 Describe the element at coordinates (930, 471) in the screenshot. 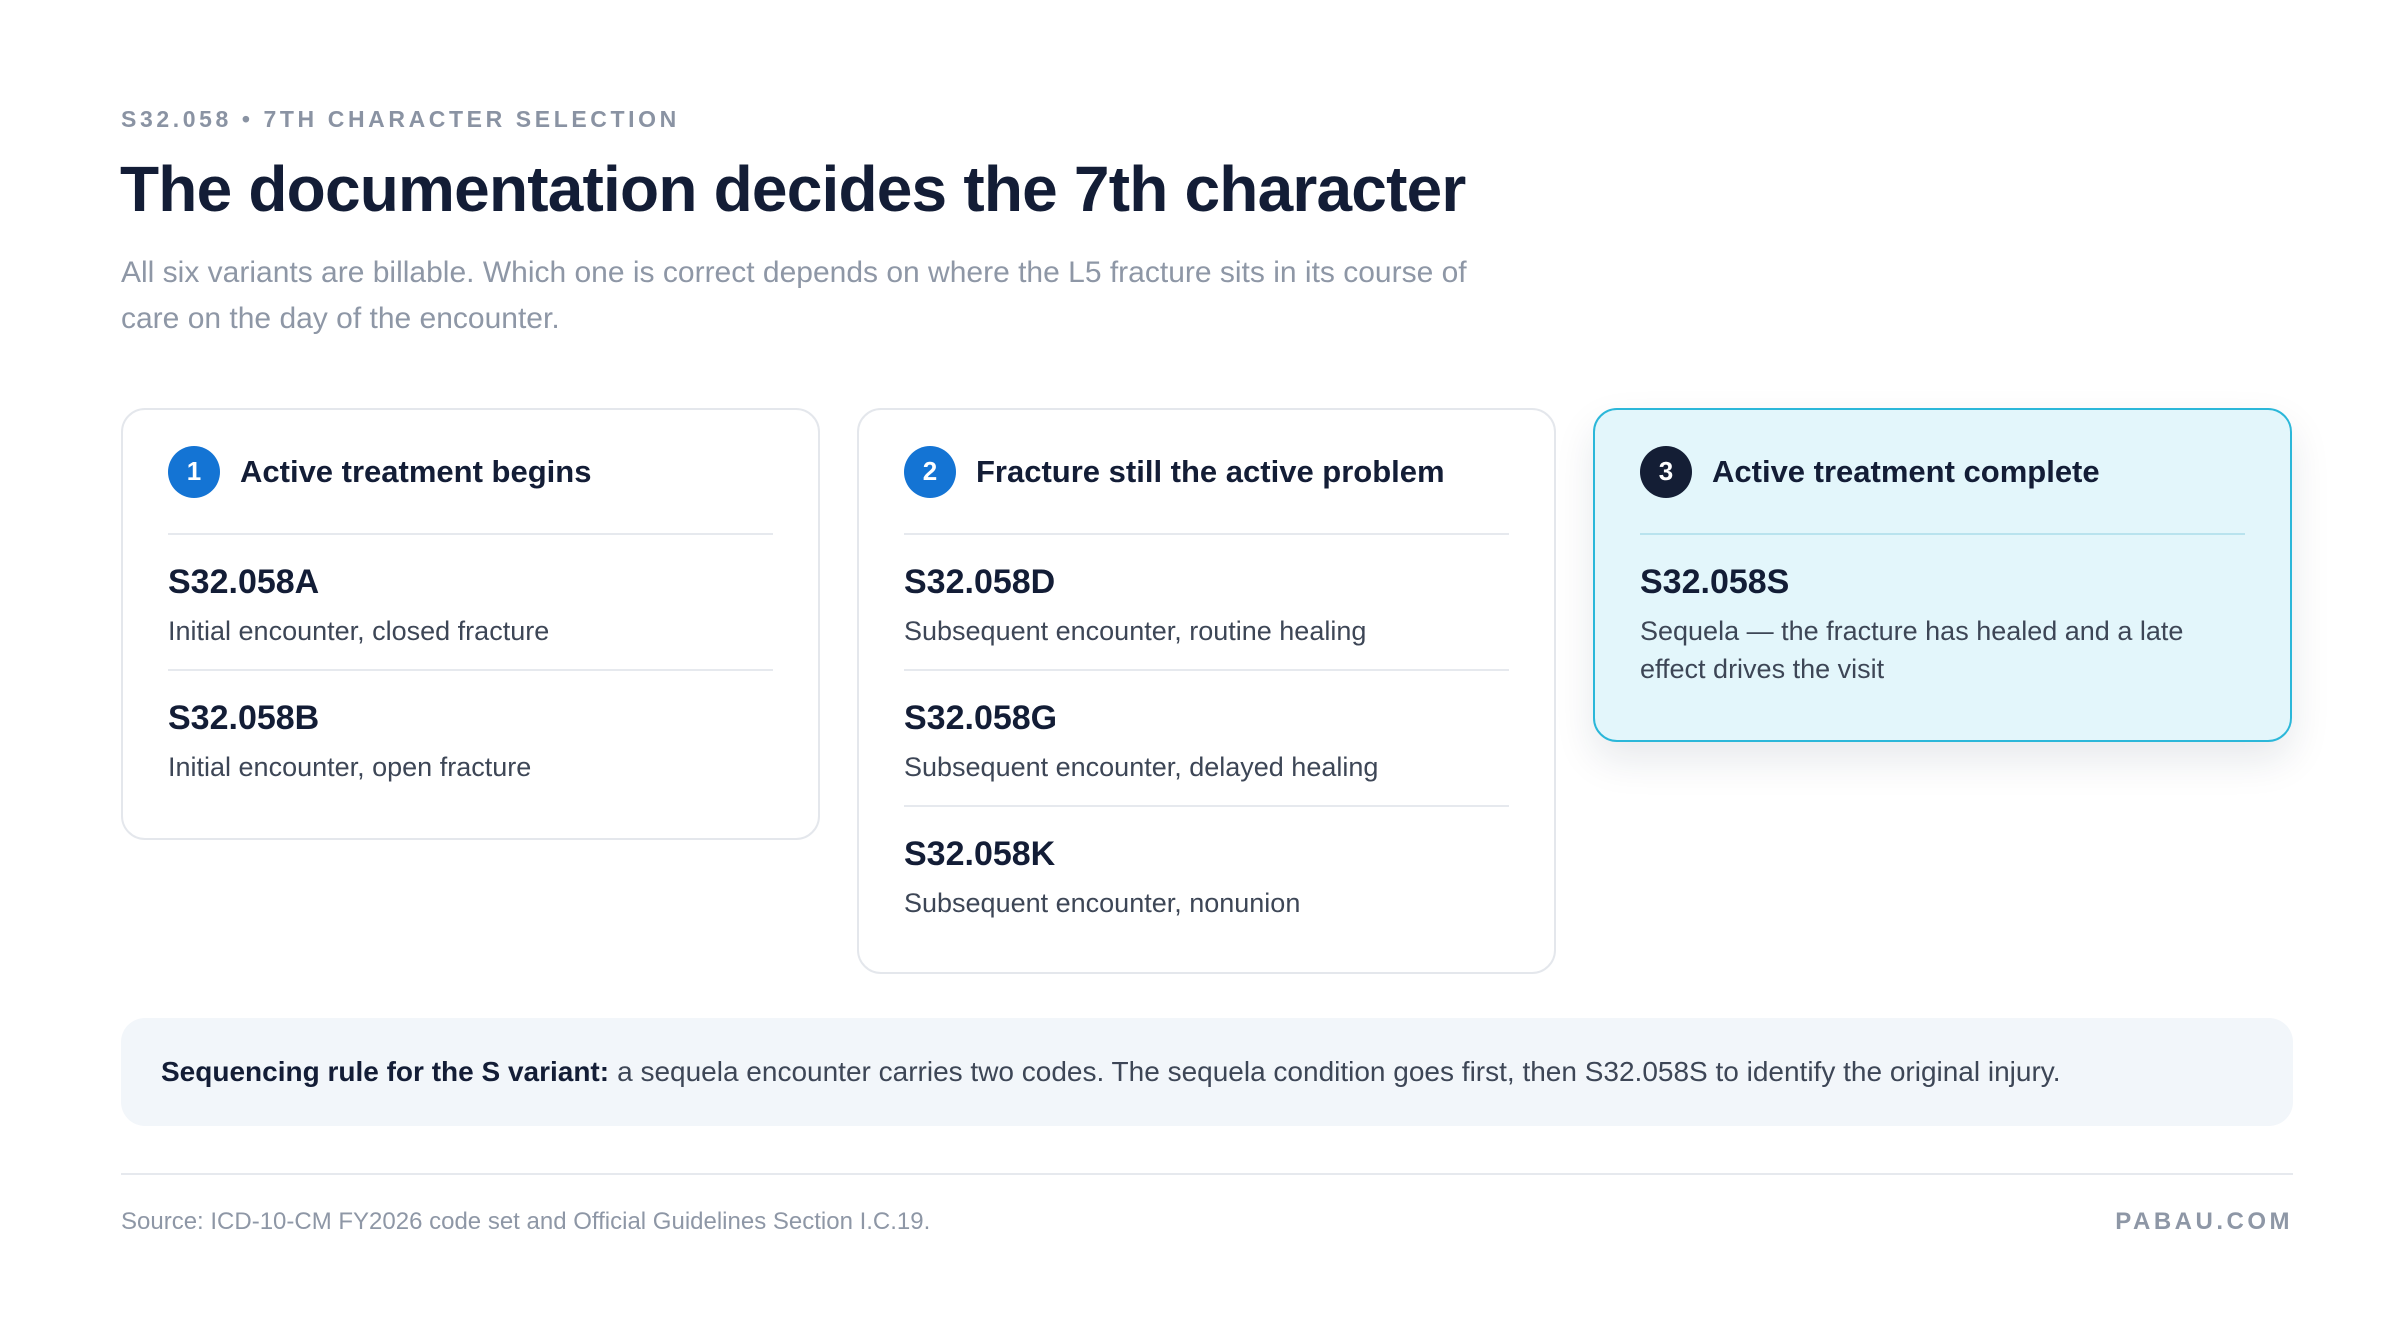

I see `step-number-badge: 2` at that location.